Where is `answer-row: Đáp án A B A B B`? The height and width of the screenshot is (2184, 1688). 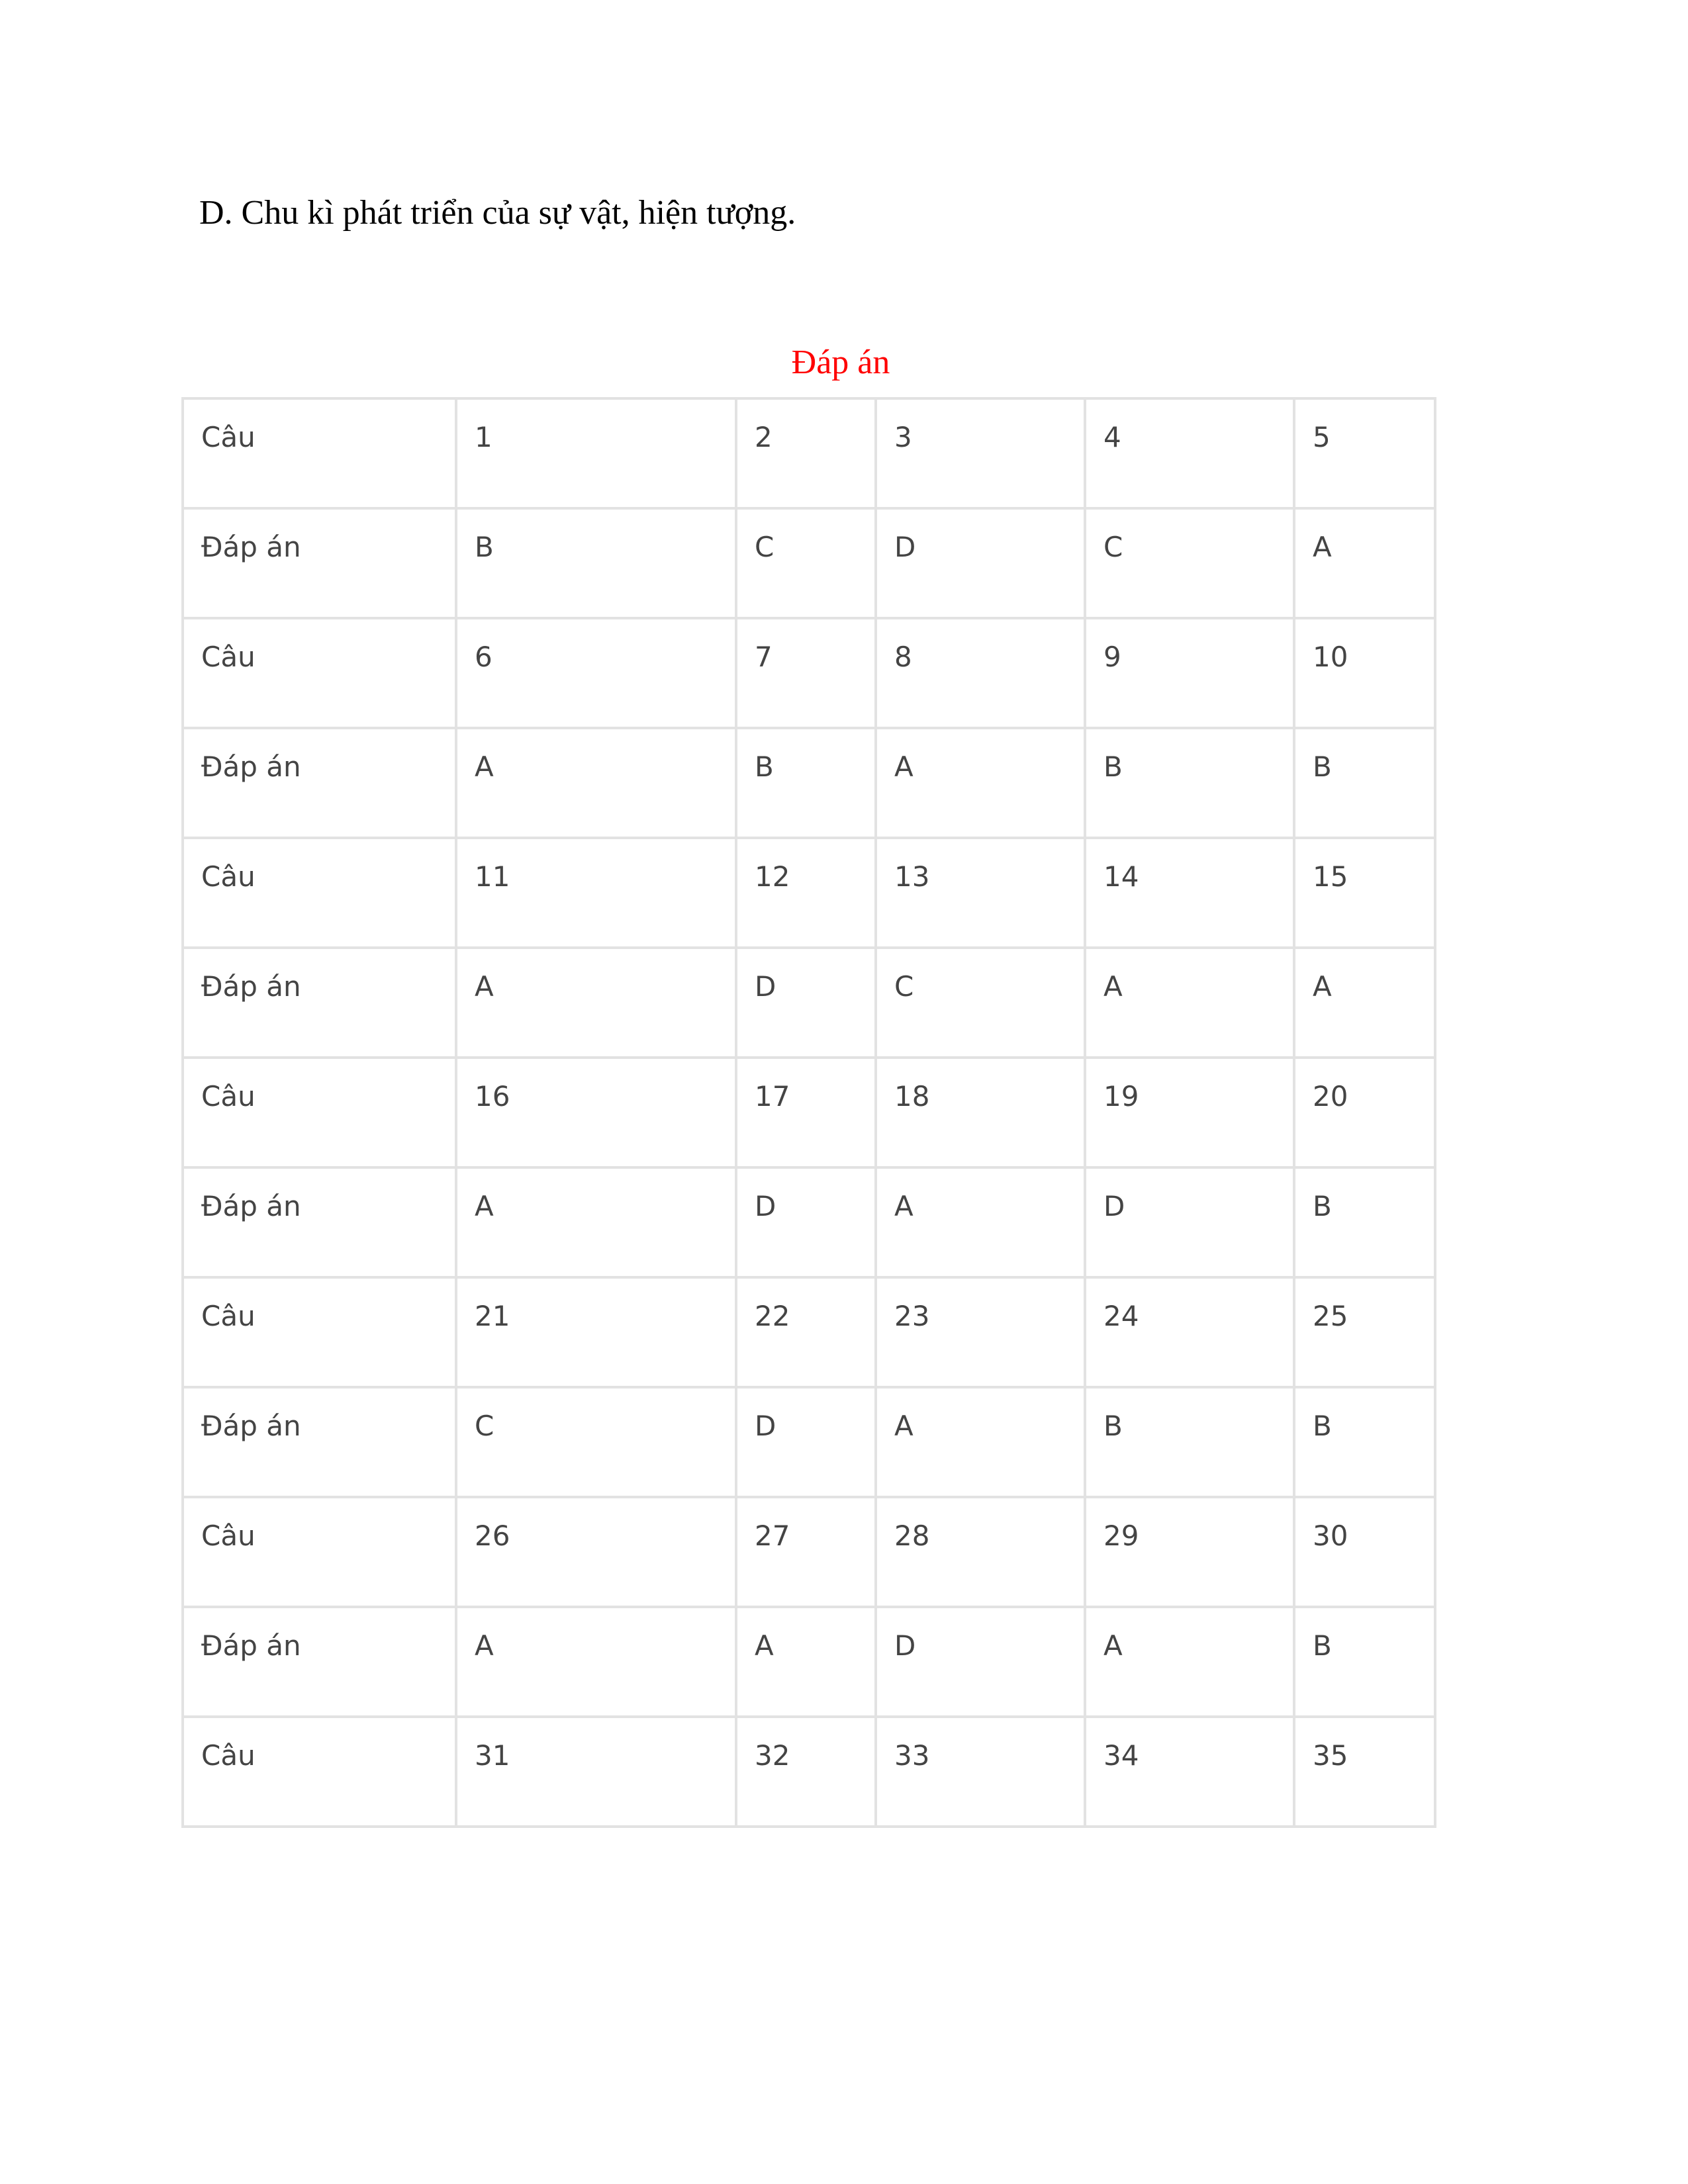 answer-row: Đáp án A B A B B is located at coordinates (808, 783).